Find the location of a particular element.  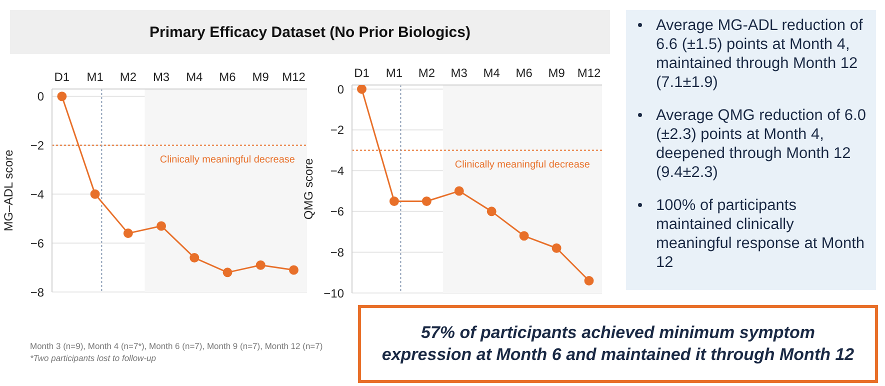

text: Average QMG reduction of 6.0 (±2.3) points at Month 4, deepened through Month 12 (9.4±2.3) is located at coordinates (761, 144).